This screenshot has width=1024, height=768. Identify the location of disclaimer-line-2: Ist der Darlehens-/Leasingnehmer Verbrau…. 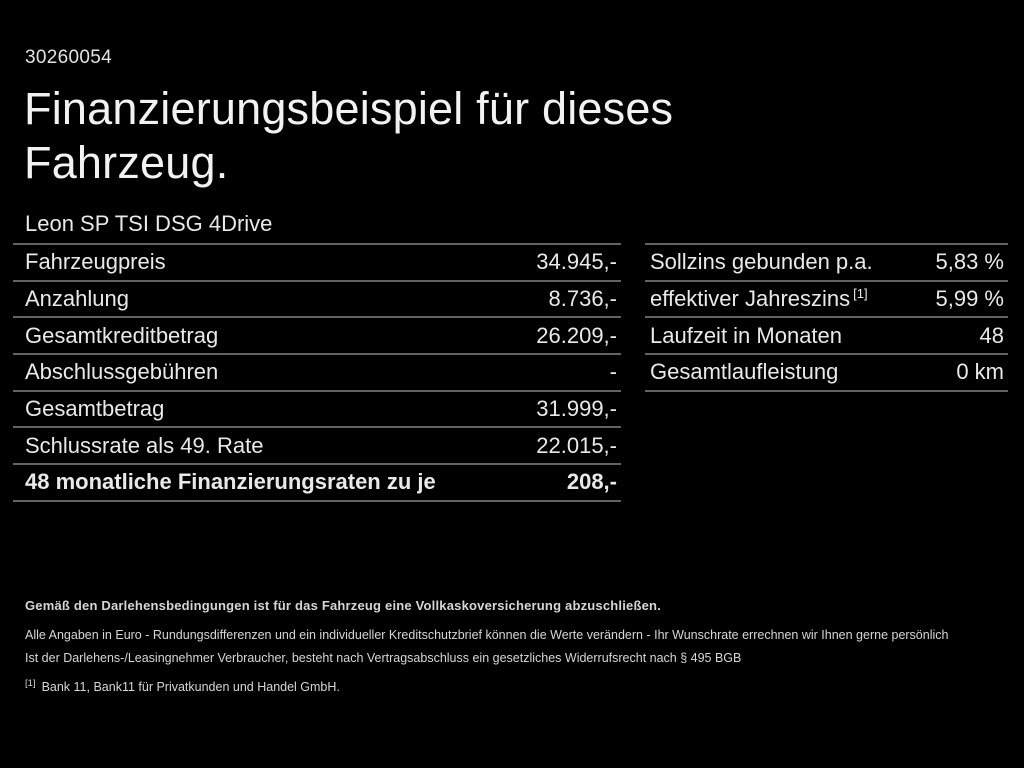
(383, 658).